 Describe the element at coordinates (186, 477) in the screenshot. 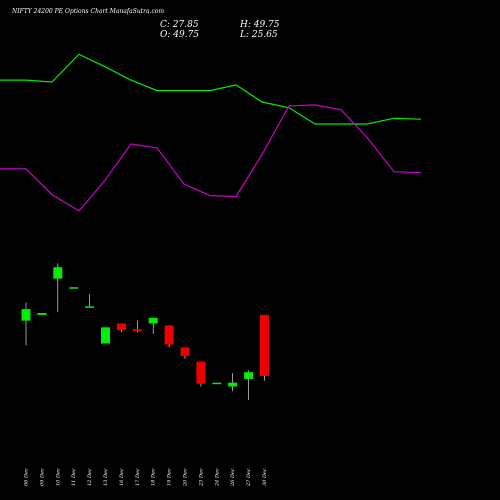

I see `x-tick-label: 20 Dec` at that location.